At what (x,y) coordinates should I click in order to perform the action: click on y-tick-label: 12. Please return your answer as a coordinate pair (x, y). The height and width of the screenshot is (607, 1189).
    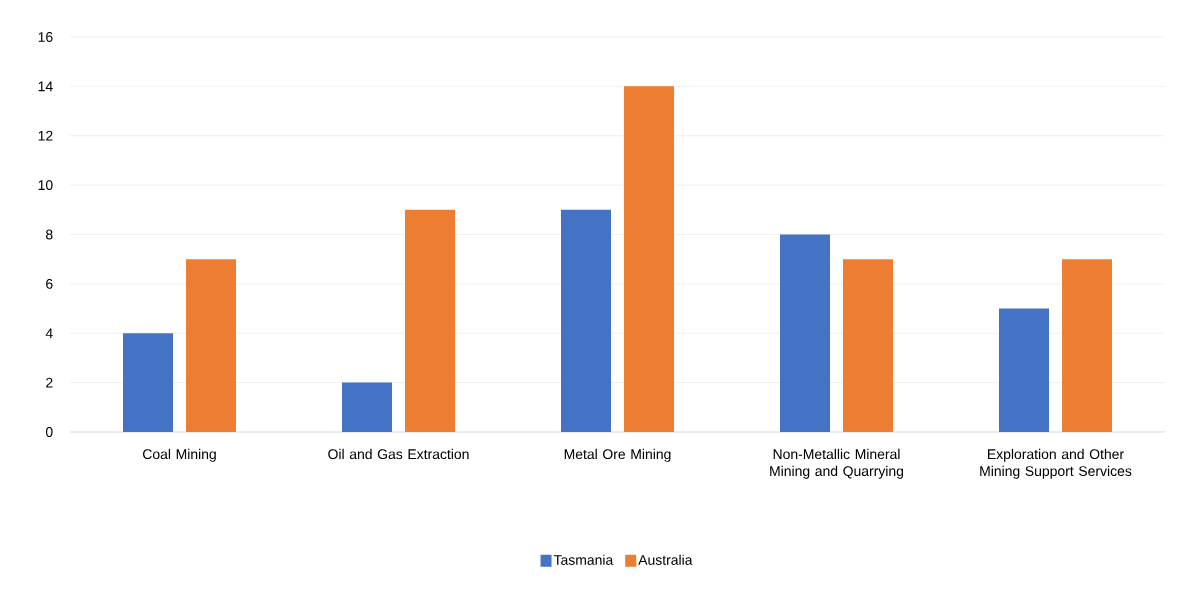
    Looking at the image, I should click on (45, 135).